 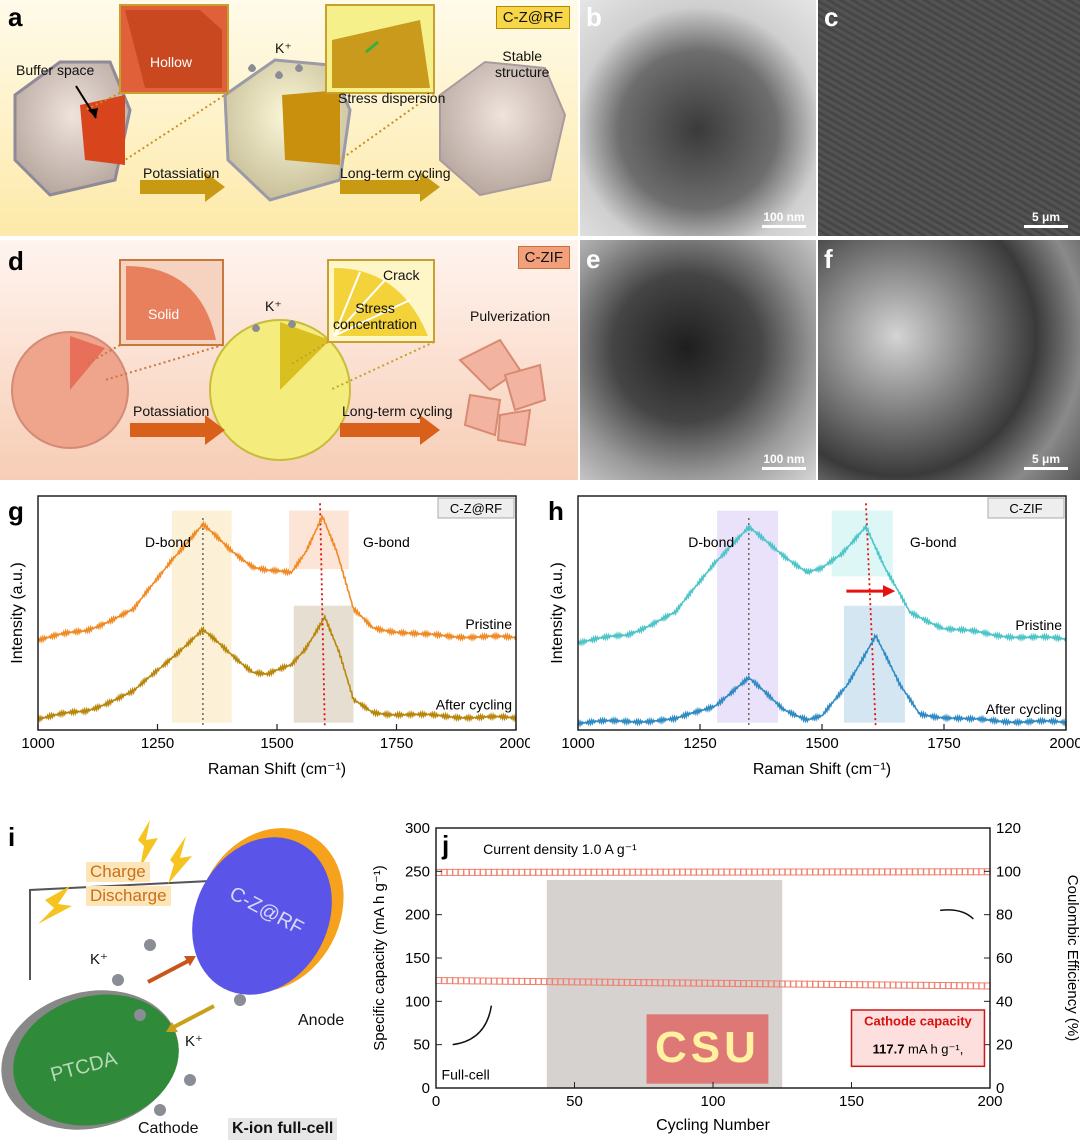 I want to click on y-tick-label-right: 20, so click(x=1004, y=1045).